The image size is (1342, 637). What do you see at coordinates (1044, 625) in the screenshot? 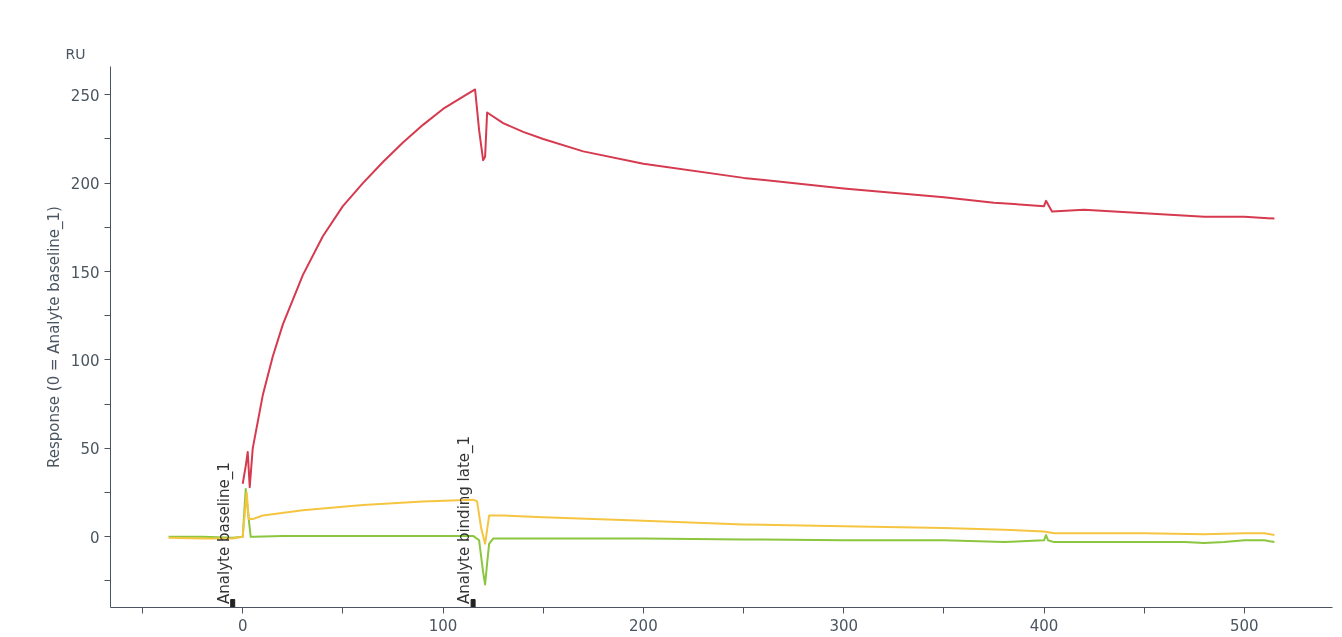
I see `x-tick-label: 400` at bounding box center [1044, 625].